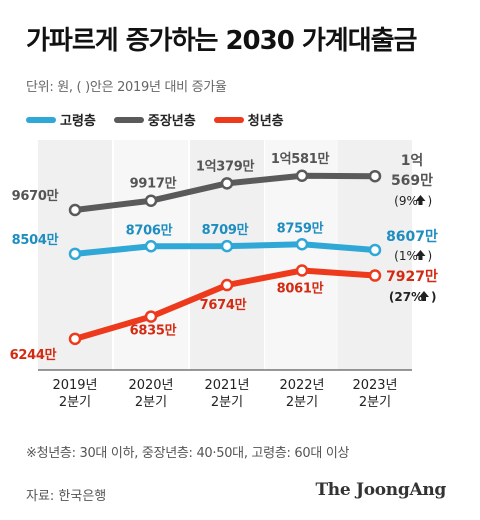 This screenshot has height=520, width=480. I want to click on data-label: 6244만, so click(33, 355).